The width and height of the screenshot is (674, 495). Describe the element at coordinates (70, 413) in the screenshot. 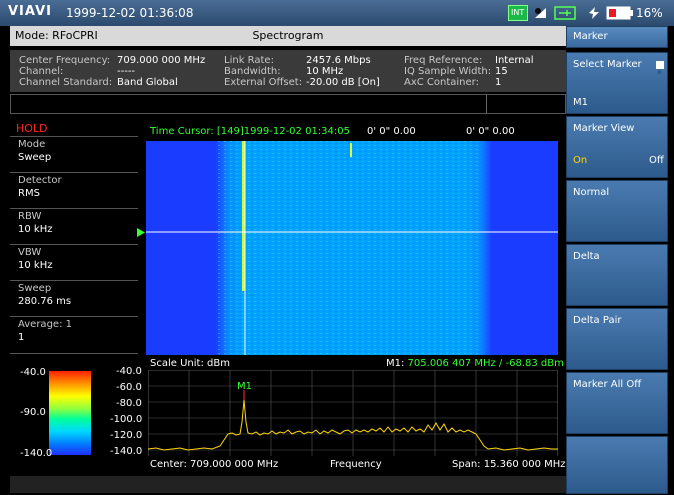

I see `color-scale-bar` at that location.